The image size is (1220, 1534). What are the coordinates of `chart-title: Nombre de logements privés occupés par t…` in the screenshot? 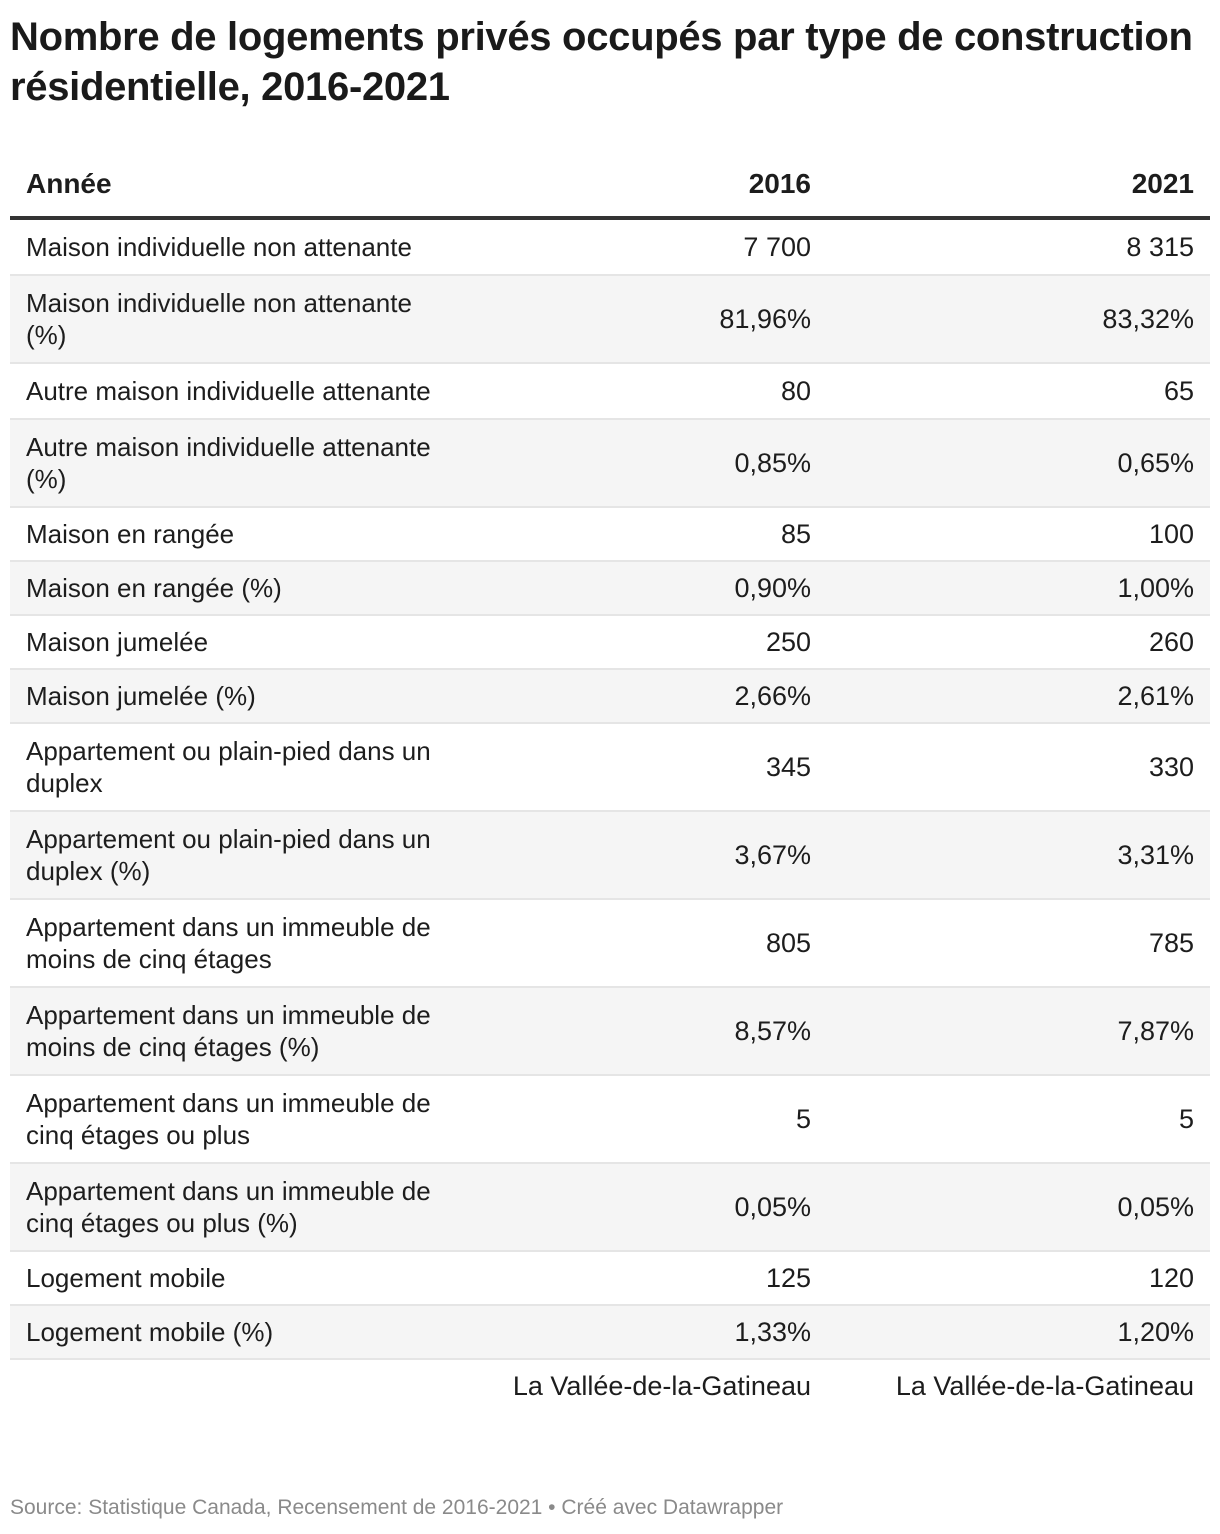 It's located at (601, 62).